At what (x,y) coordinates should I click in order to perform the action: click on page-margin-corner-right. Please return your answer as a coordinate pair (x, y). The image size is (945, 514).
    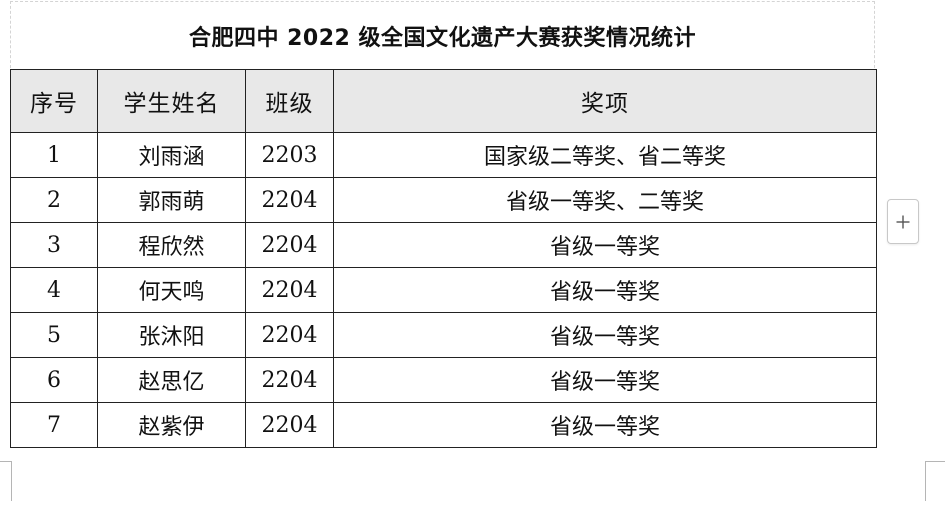
    Looking at the image, I should click on (935, 481).